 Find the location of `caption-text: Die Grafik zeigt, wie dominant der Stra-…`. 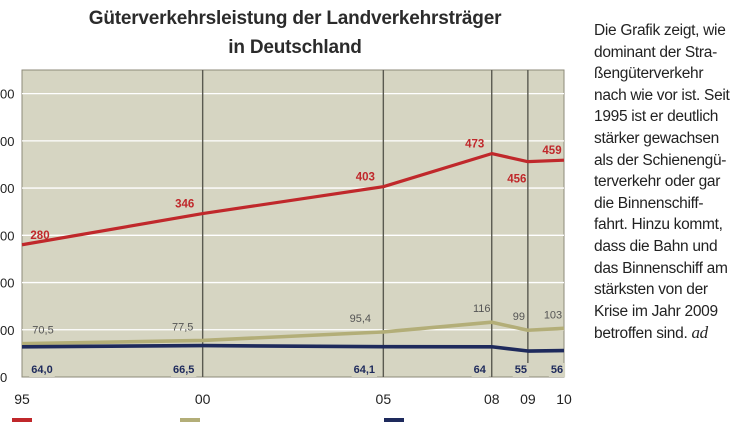

caption-text: Die Grafik zeigt, wie dominant der Stra-… is located at coordinates (662, 182).